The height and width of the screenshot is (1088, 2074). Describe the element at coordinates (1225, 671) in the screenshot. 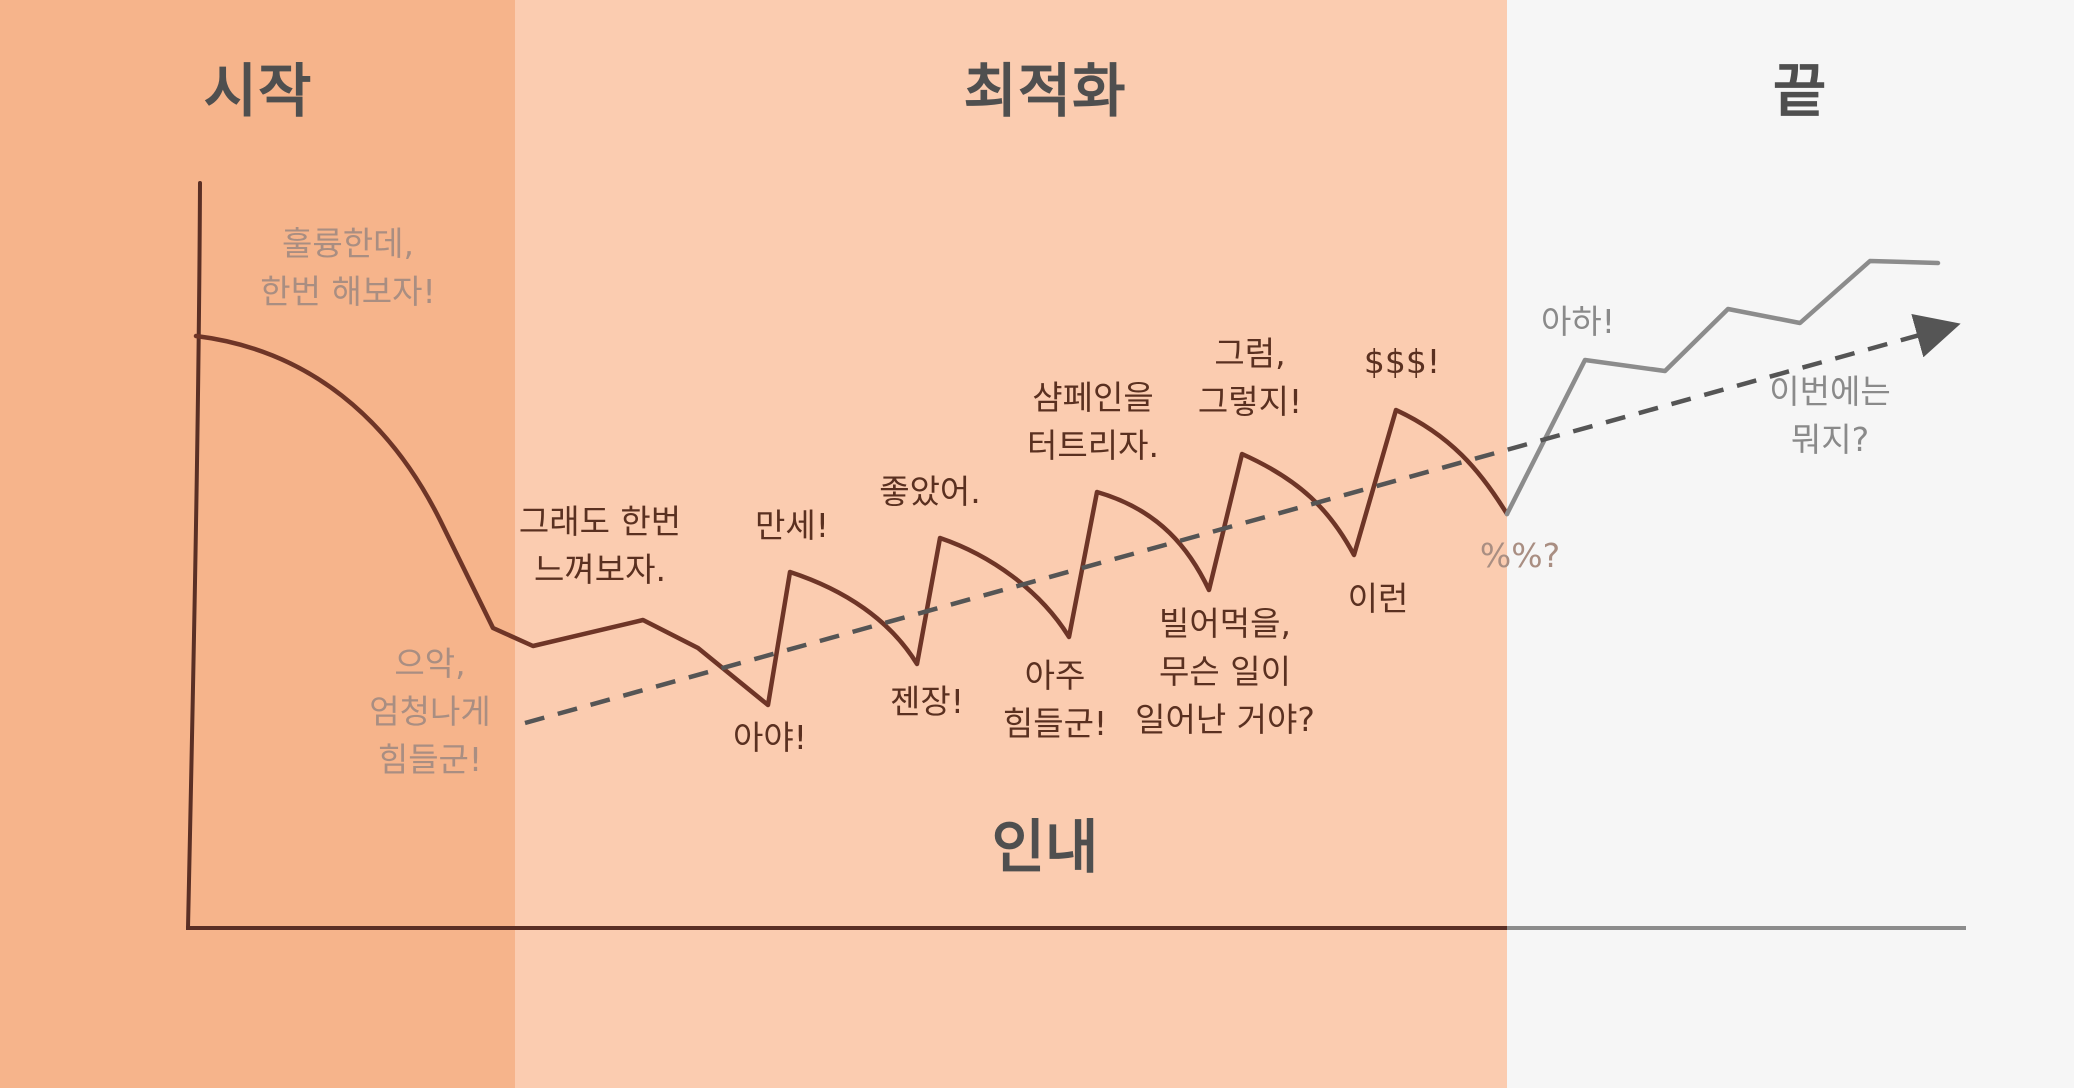

I see `annotation-darn-what: 빌어먹을, 무슨 일이 일어난 거야?` at that location.